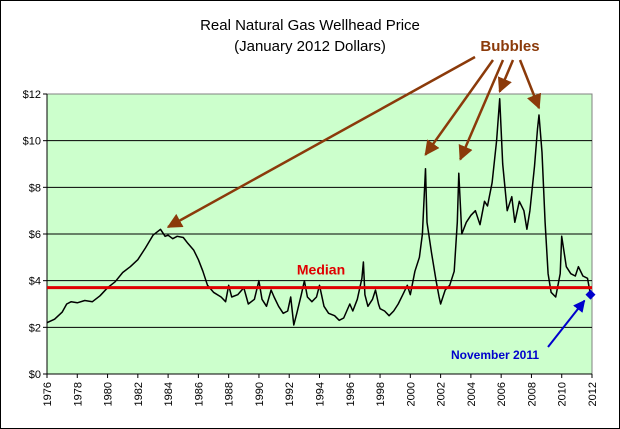  Describe the element at coordinates (593, 394) in the screenshot. I see `x-tick-label: 2012` at that location.